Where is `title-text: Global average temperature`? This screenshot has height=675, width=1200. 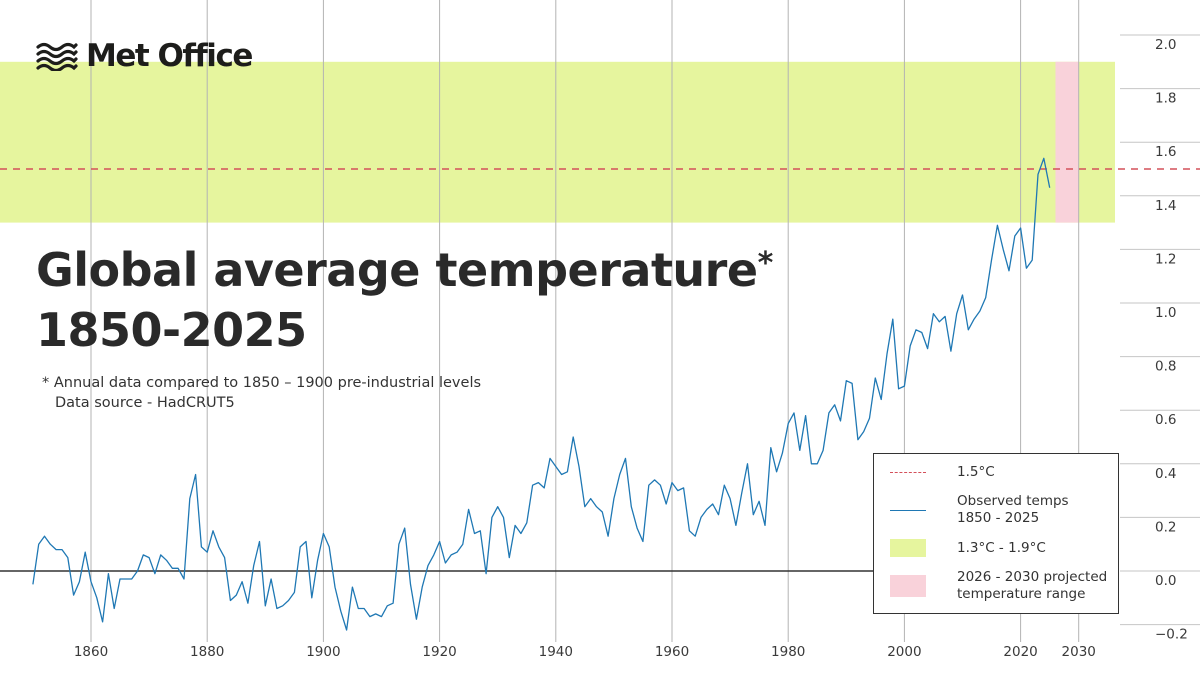
title-text: Global average temperature is located at coordinates (397, 270).